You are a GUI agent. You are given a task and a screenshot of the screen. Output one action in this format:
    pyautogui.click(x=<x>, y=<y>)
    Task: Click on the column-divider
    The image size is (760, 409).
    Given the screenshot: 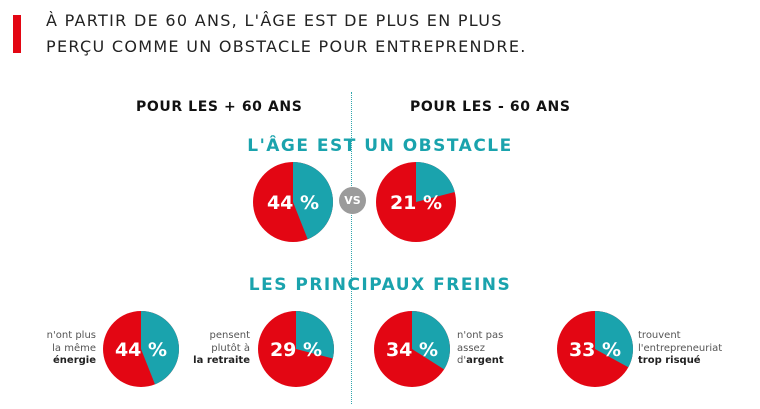 What is the action you would take?
    pyautogui.click(x=351, y=248)
    